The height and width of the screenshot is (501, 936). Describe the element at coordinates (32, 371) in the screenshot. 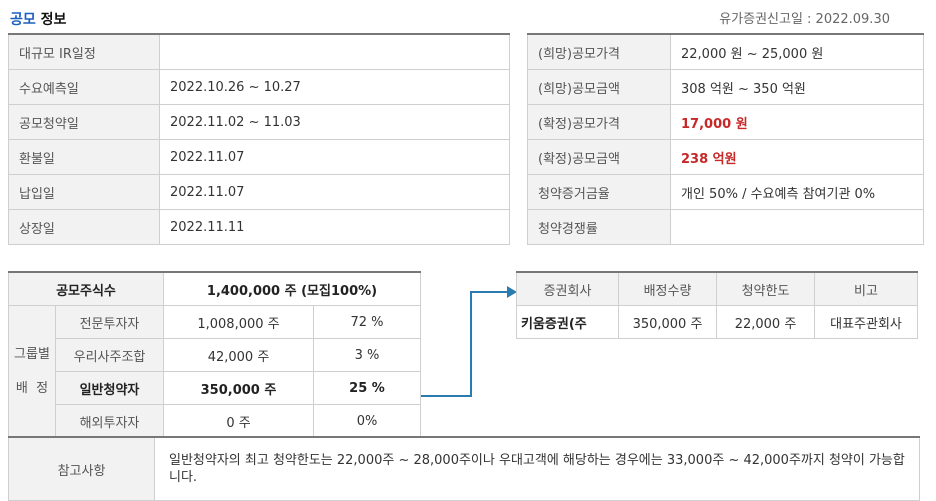

I see `group-allocation-label: 그룹별 배 정` at that location.